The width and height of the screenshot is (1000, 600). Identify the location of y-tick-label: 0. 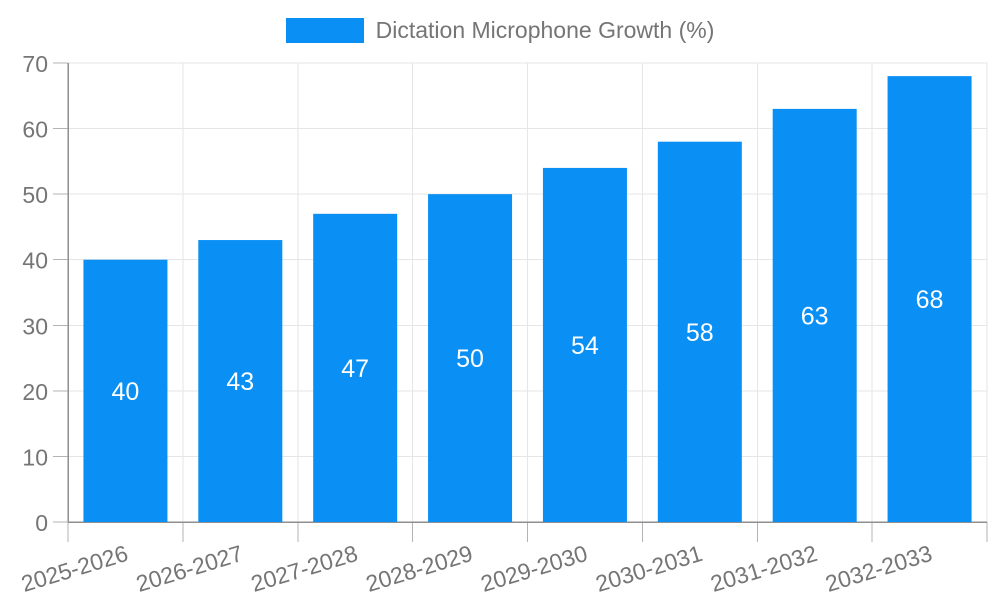
(41, 523).